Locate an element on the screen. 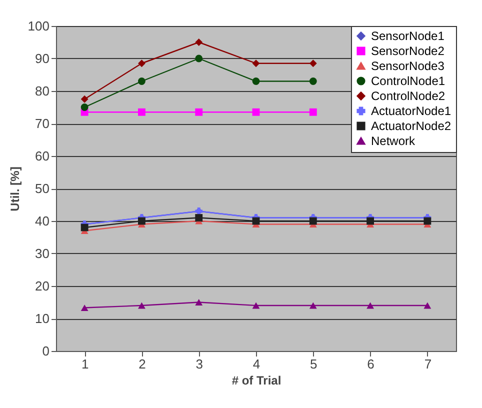 The height and width of the screenshot is (408, 482). x-tick-label: 3 is located at coordinates (199, 364).